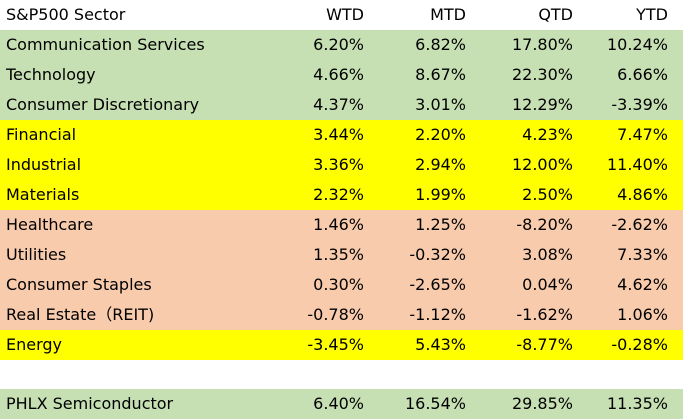 This screenshot has height=419, width=683. What do you see at coordinates (639, 224) in the screenshot?
I see `ytd-cell: -2.62%` at bounding box center [639, 224].